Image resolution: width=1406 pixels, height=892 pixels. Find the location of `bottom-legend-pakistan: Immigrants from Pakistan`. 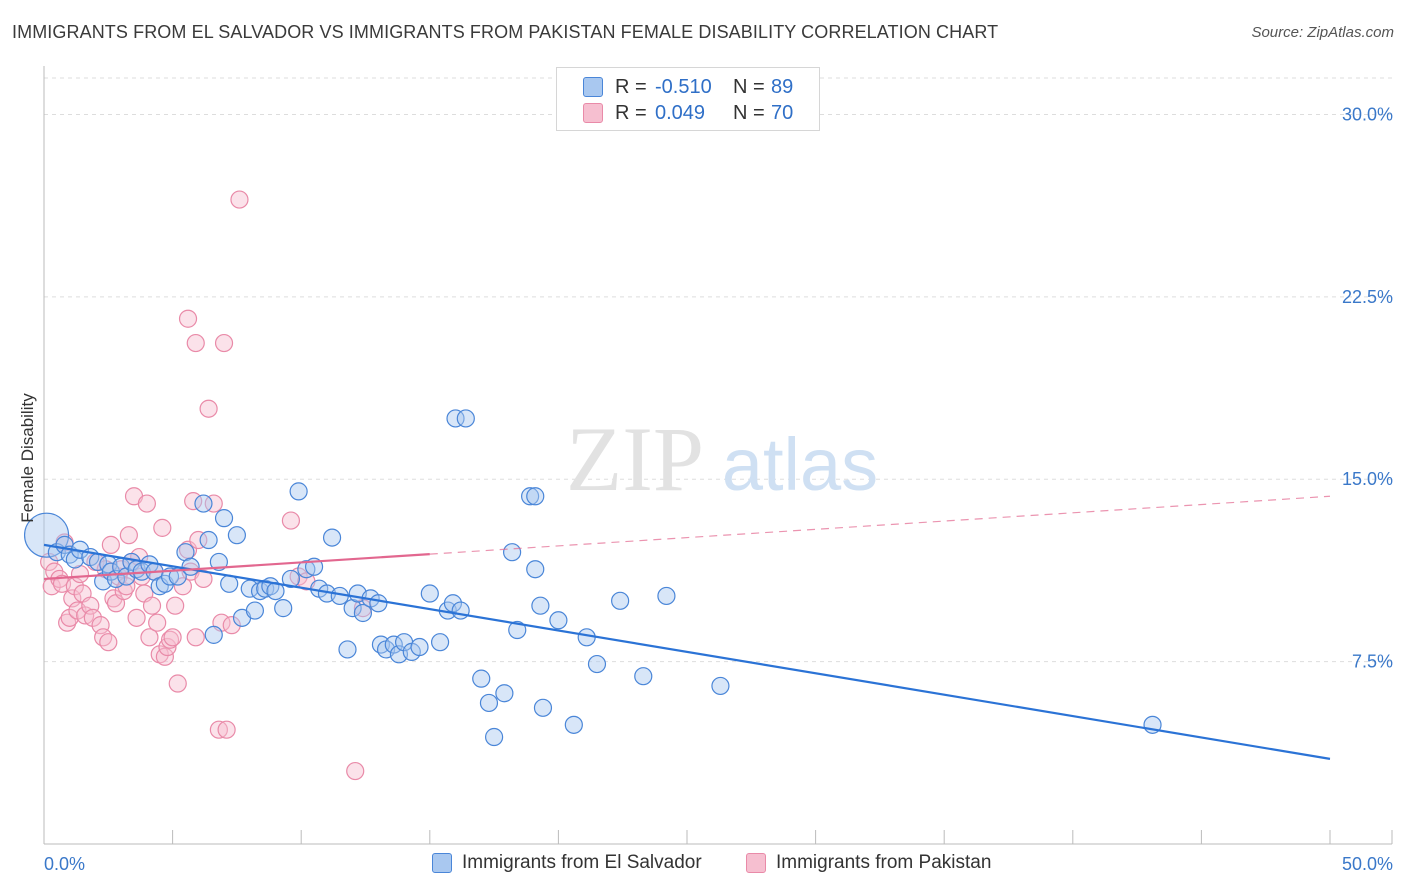

bottom-legend-pakistan: Immigrants from Pakistan is located at coordinates (868, 863).